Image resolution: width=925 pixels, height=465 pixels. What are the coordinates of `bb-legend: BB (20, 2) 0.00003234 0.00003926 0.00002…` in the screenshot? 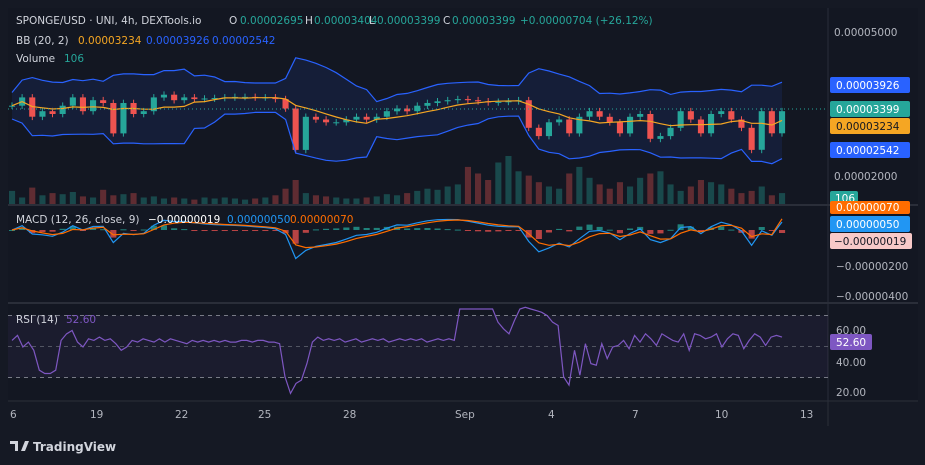 It's located at (145, 41).